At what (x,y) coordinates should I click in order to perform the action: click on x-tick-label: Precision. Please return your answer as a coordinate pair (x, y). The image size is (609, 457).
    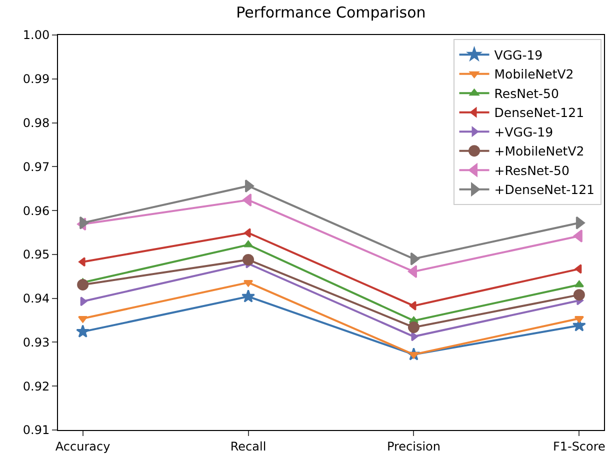
    Looking at the image, I should click on (413, 446).